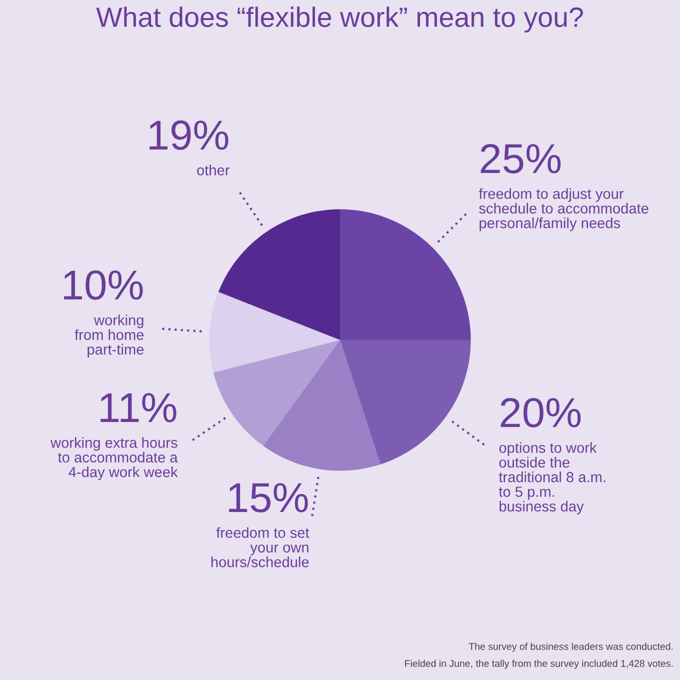 Image resolution: width=680 pixels, height=680 pixels. Describe the element at coordinates (539, 664) in the screenshot. I see `text: Fielded in June, the tally from the survey included 1,428 votes.` at that location.